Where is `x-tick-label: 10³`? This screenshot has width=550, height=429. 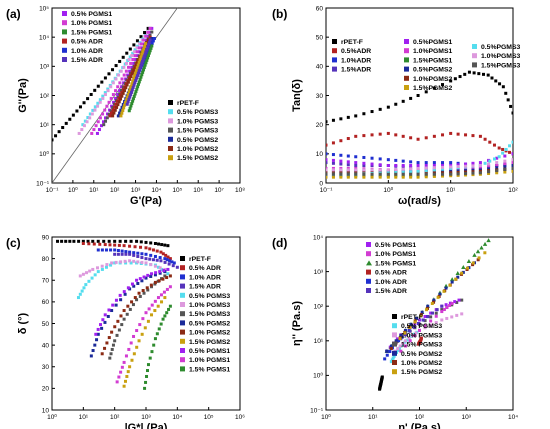 x-tick-label: 10³ is located at coordinates (467, 417).